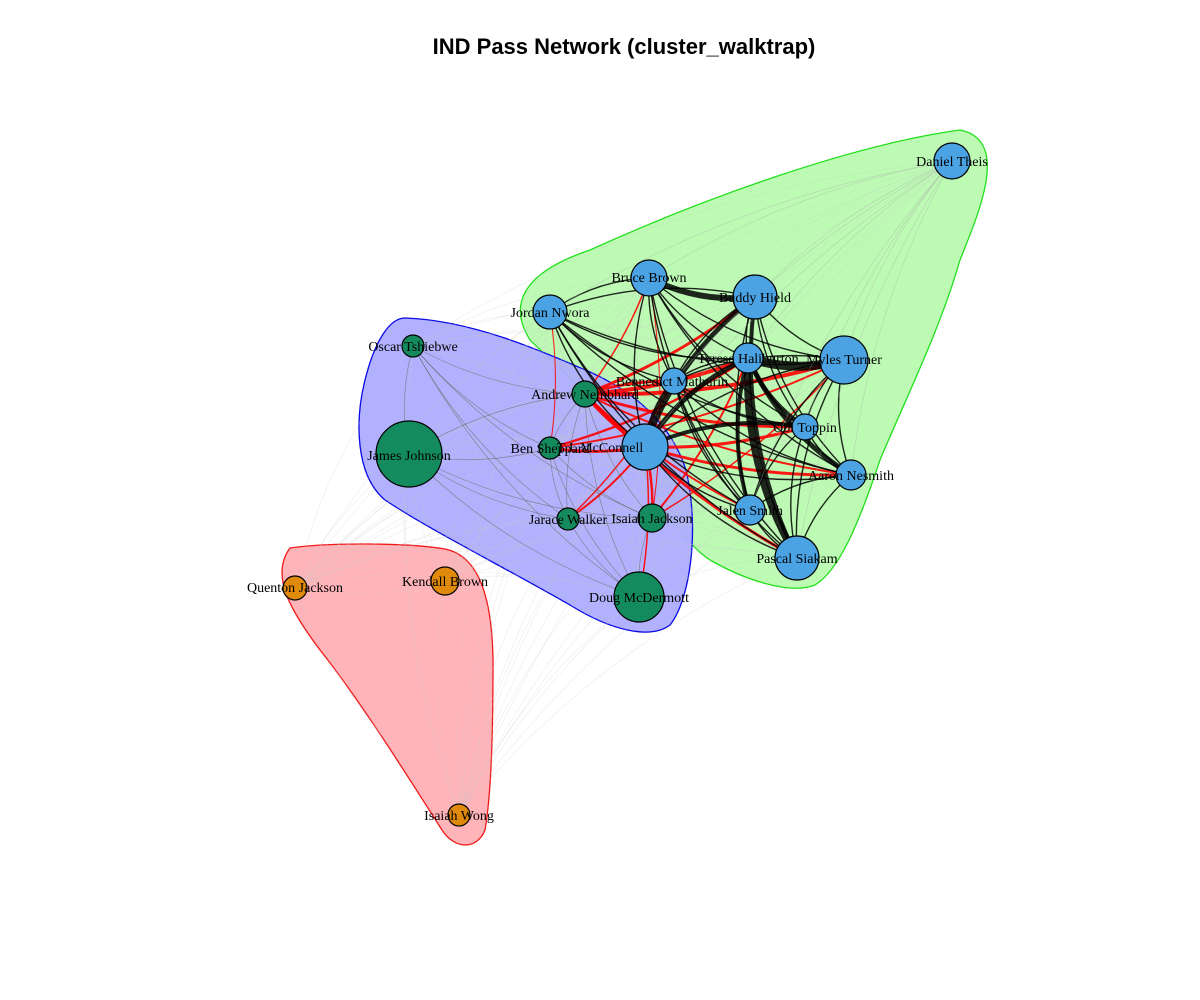  I want to click on label-ben-sheppard: Ben Sheppard, so click(550, 449).